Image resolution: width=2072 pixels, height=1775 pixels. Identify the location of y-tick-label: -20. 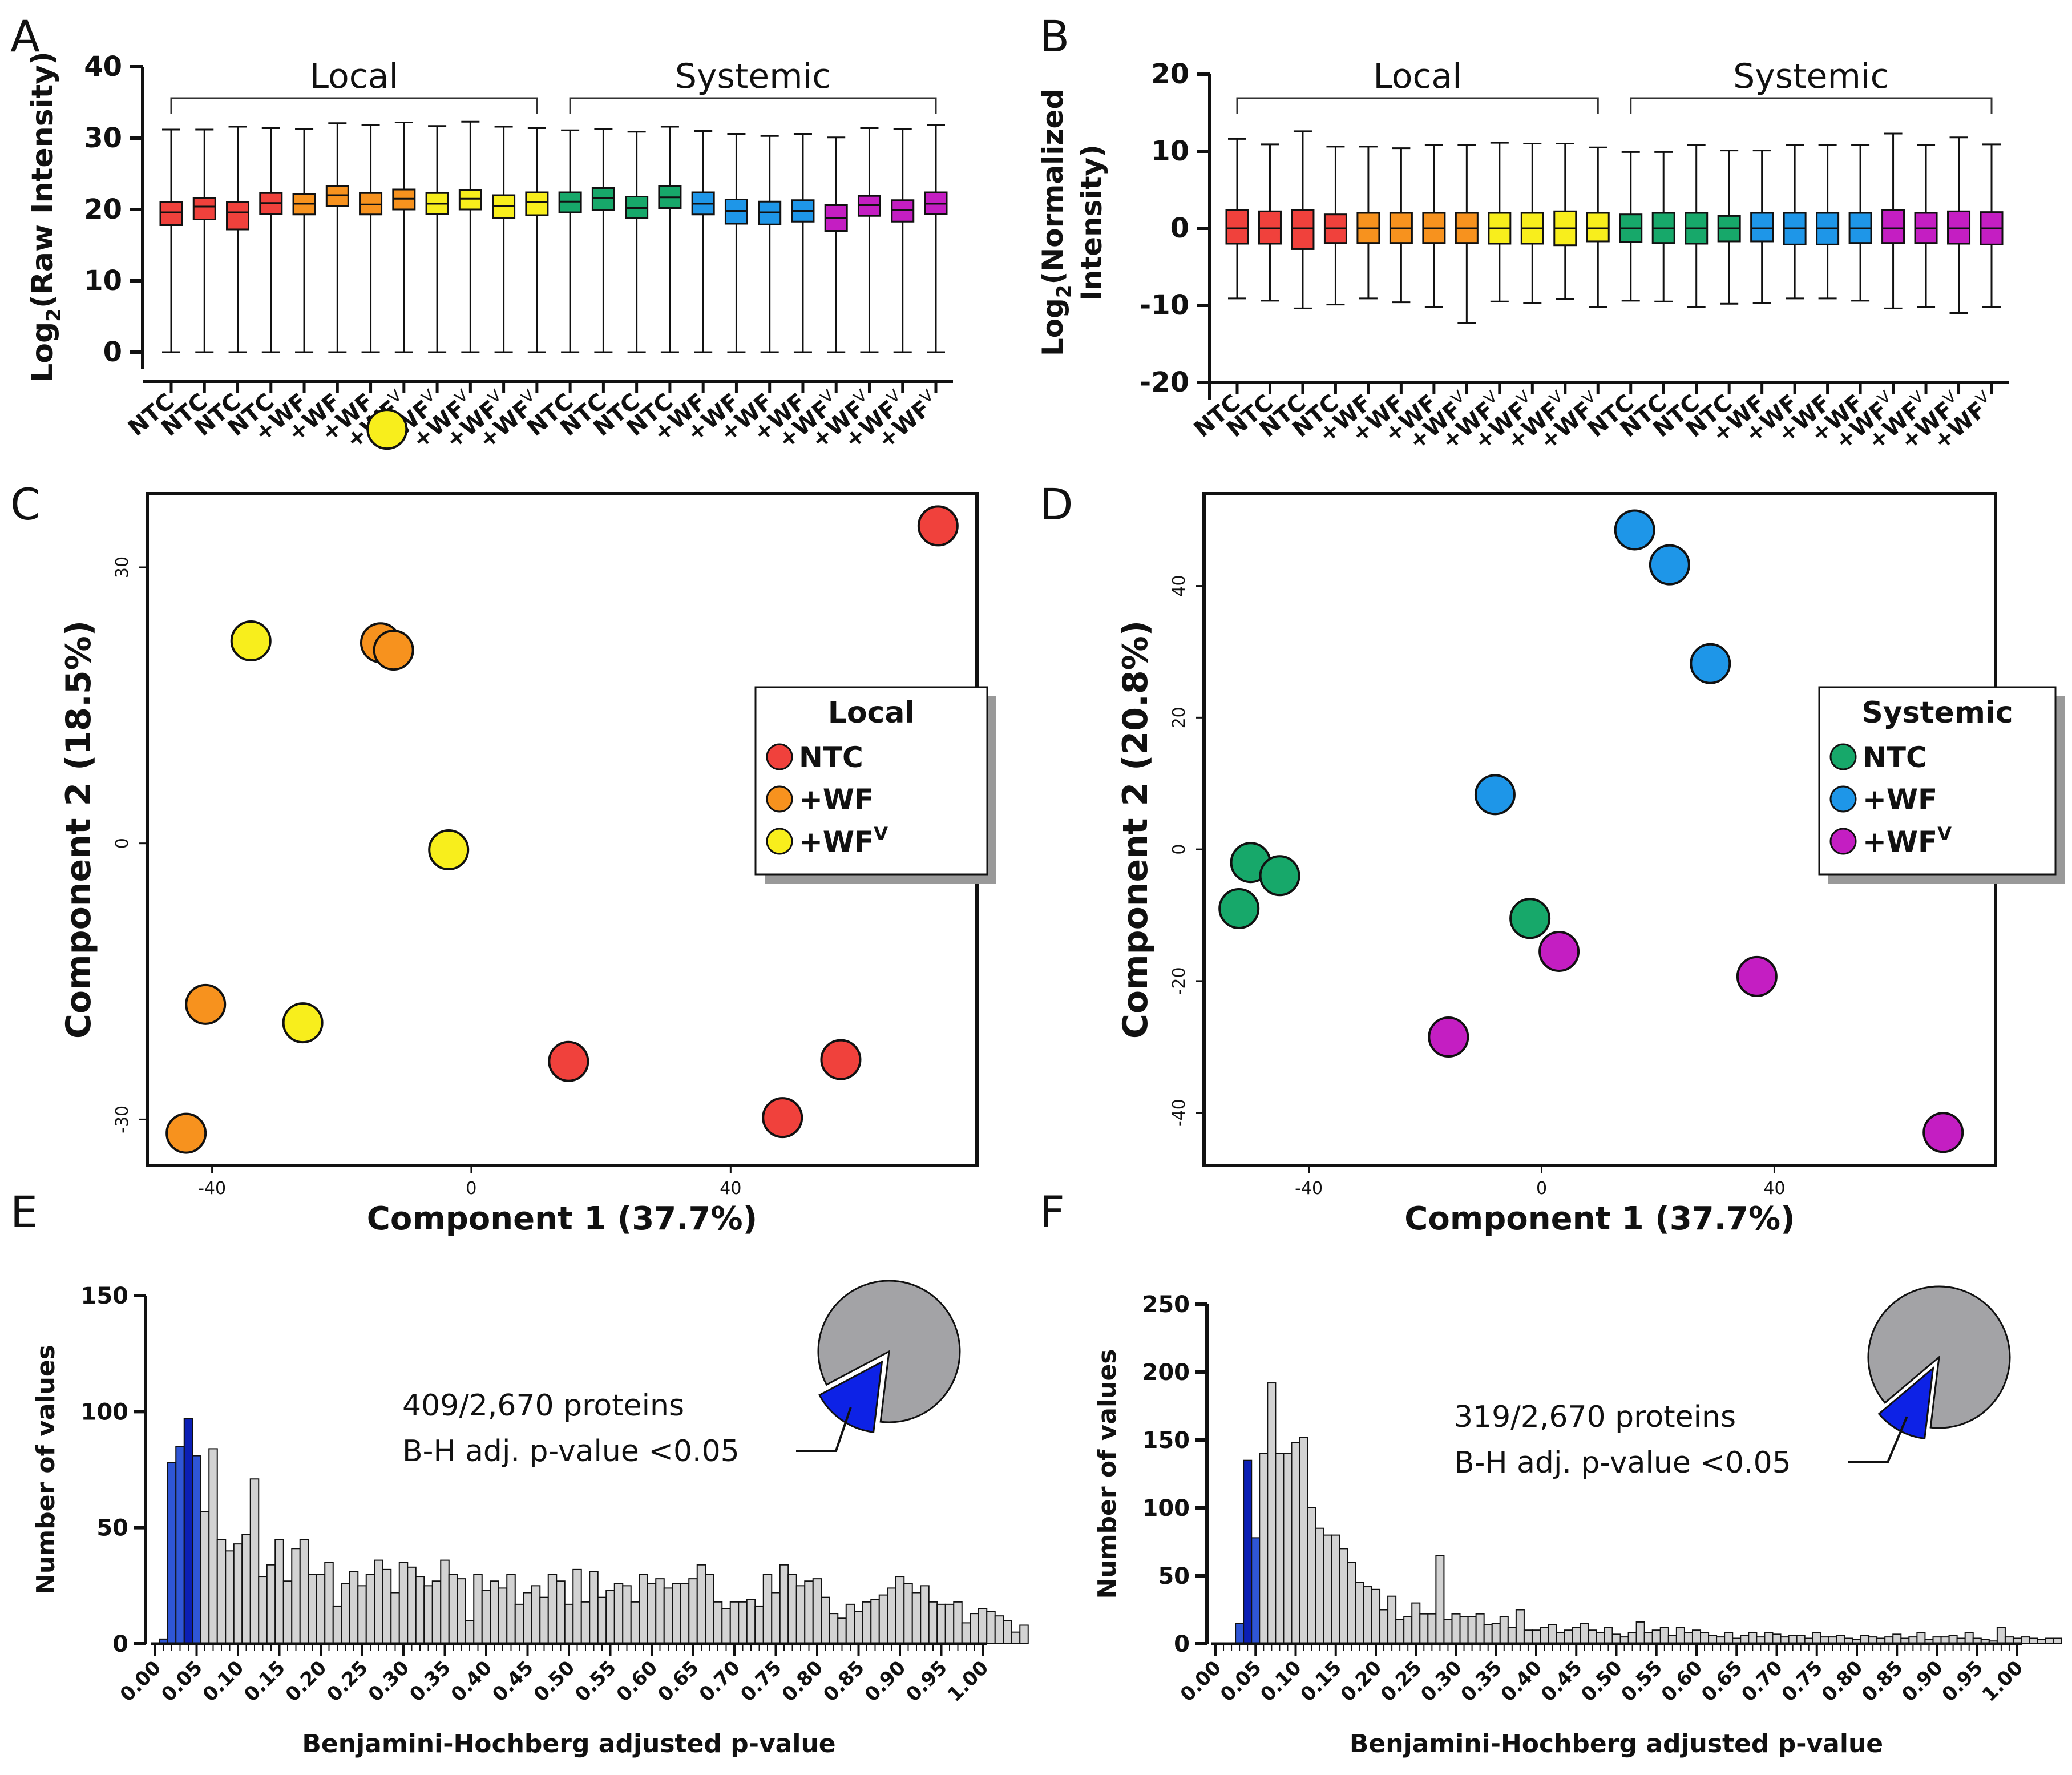
(1164, 382).